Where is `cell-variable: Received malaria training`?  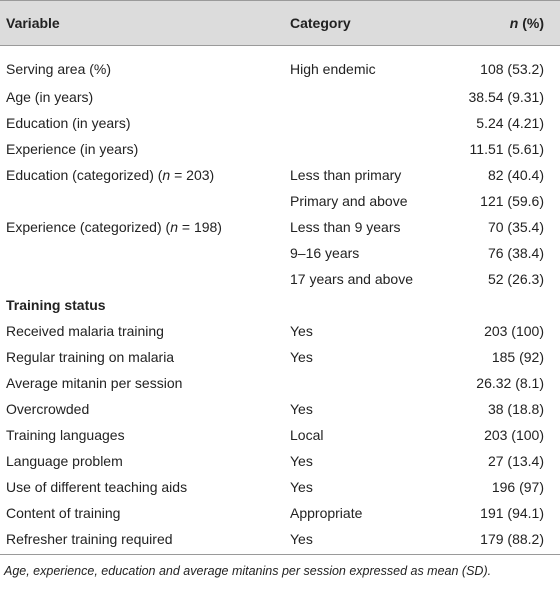
cell-variable: Received malaria training is located at coordinates (85, 331).